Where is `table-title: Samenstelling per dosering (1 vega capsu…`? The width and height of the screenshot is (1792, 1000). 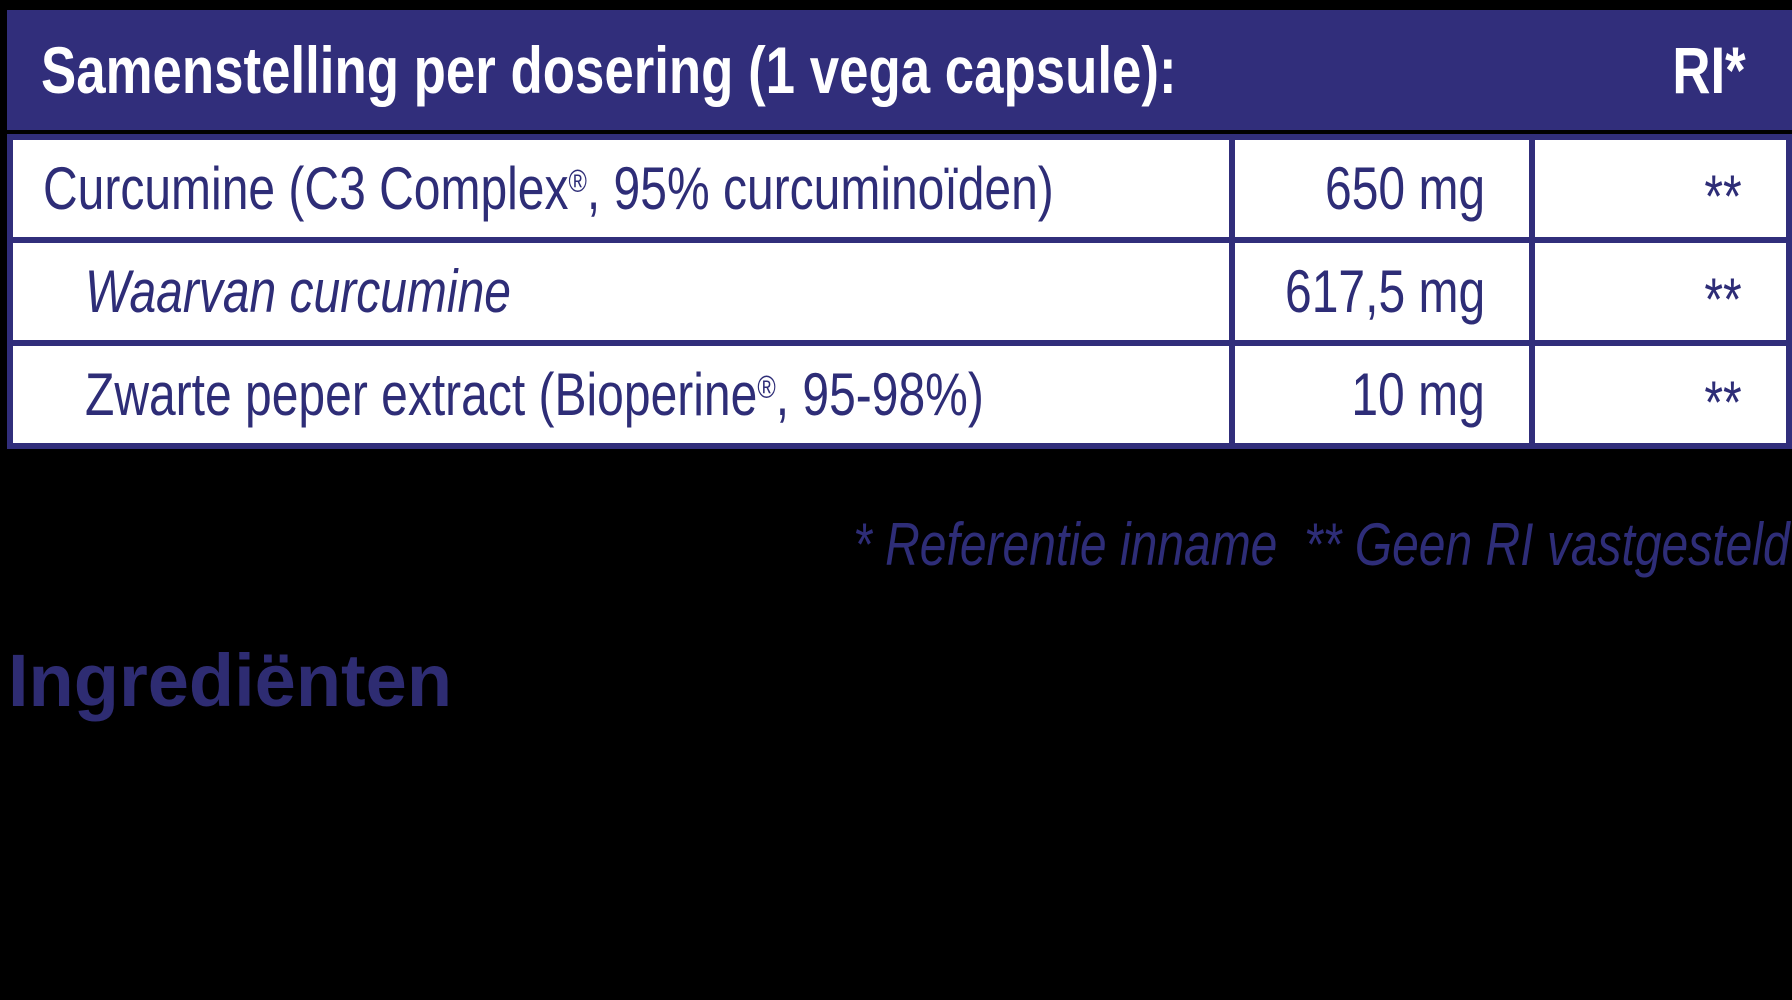 table-title: Samenstelling per dosering (1 vega capsu… is located at coordinates (609, 70).